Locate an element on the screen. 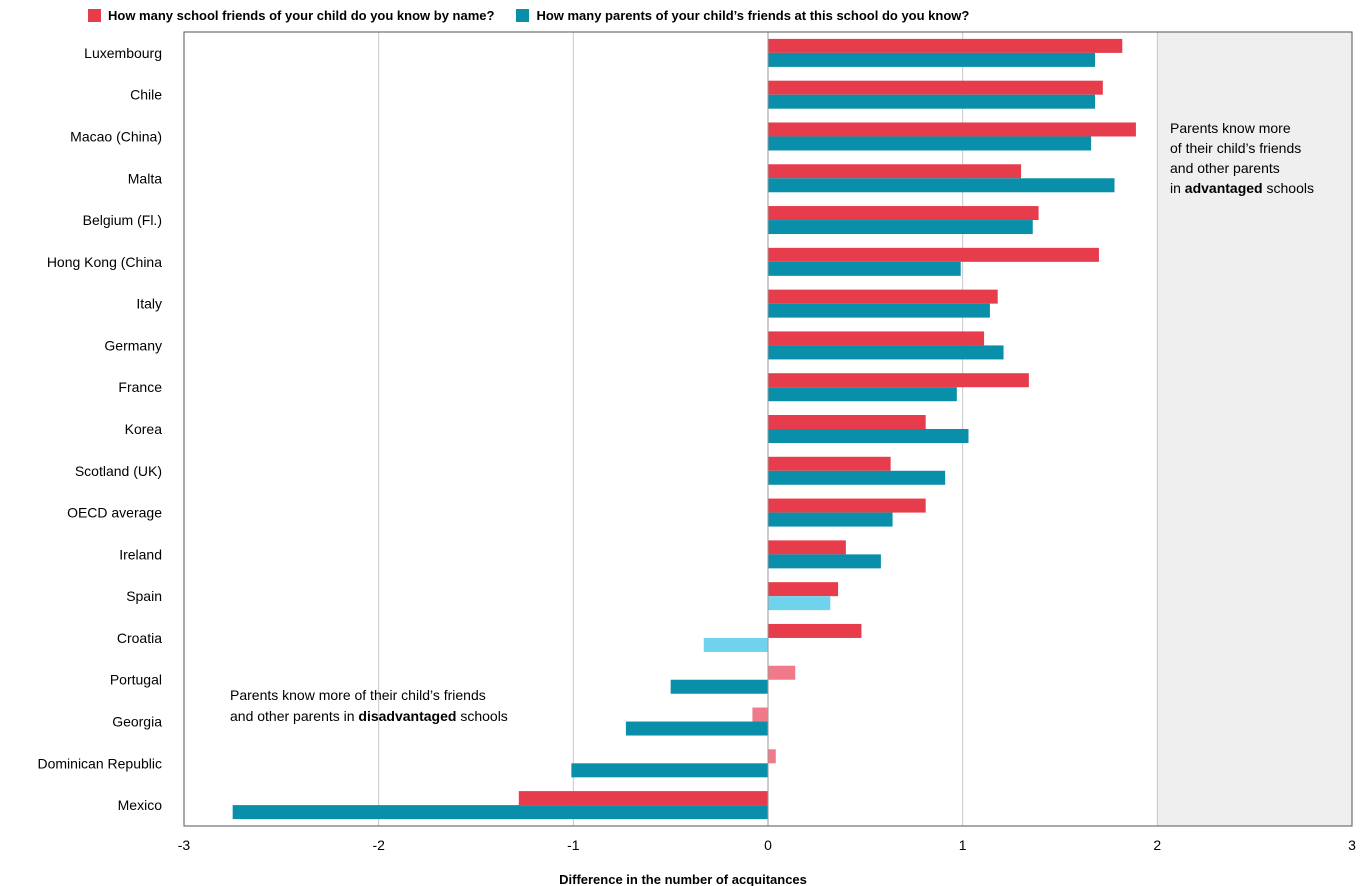 Image resolution: width=1367 pixels, height=886 pixels. category-label: Korea is located at coordinates (144, 429).